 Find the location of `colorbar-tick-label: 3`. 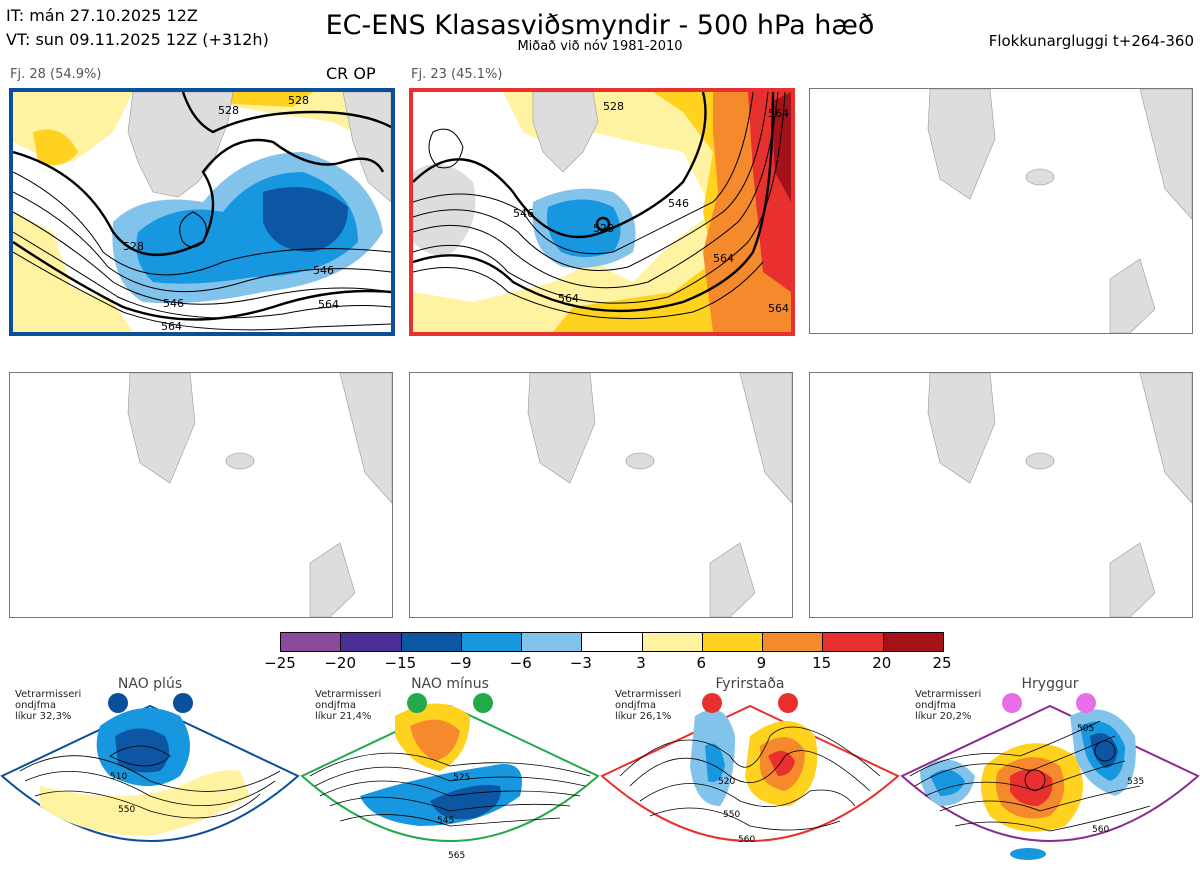

colorbar-tick-label: 3 is located at coordinates (641, 663).